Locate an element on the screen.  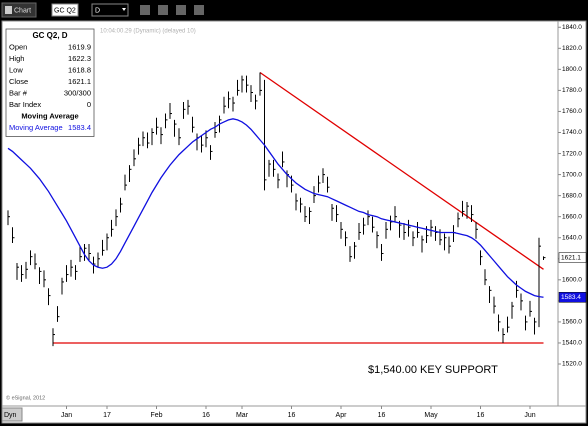
info-value: 300/300 is located at coordinates (77, 92).